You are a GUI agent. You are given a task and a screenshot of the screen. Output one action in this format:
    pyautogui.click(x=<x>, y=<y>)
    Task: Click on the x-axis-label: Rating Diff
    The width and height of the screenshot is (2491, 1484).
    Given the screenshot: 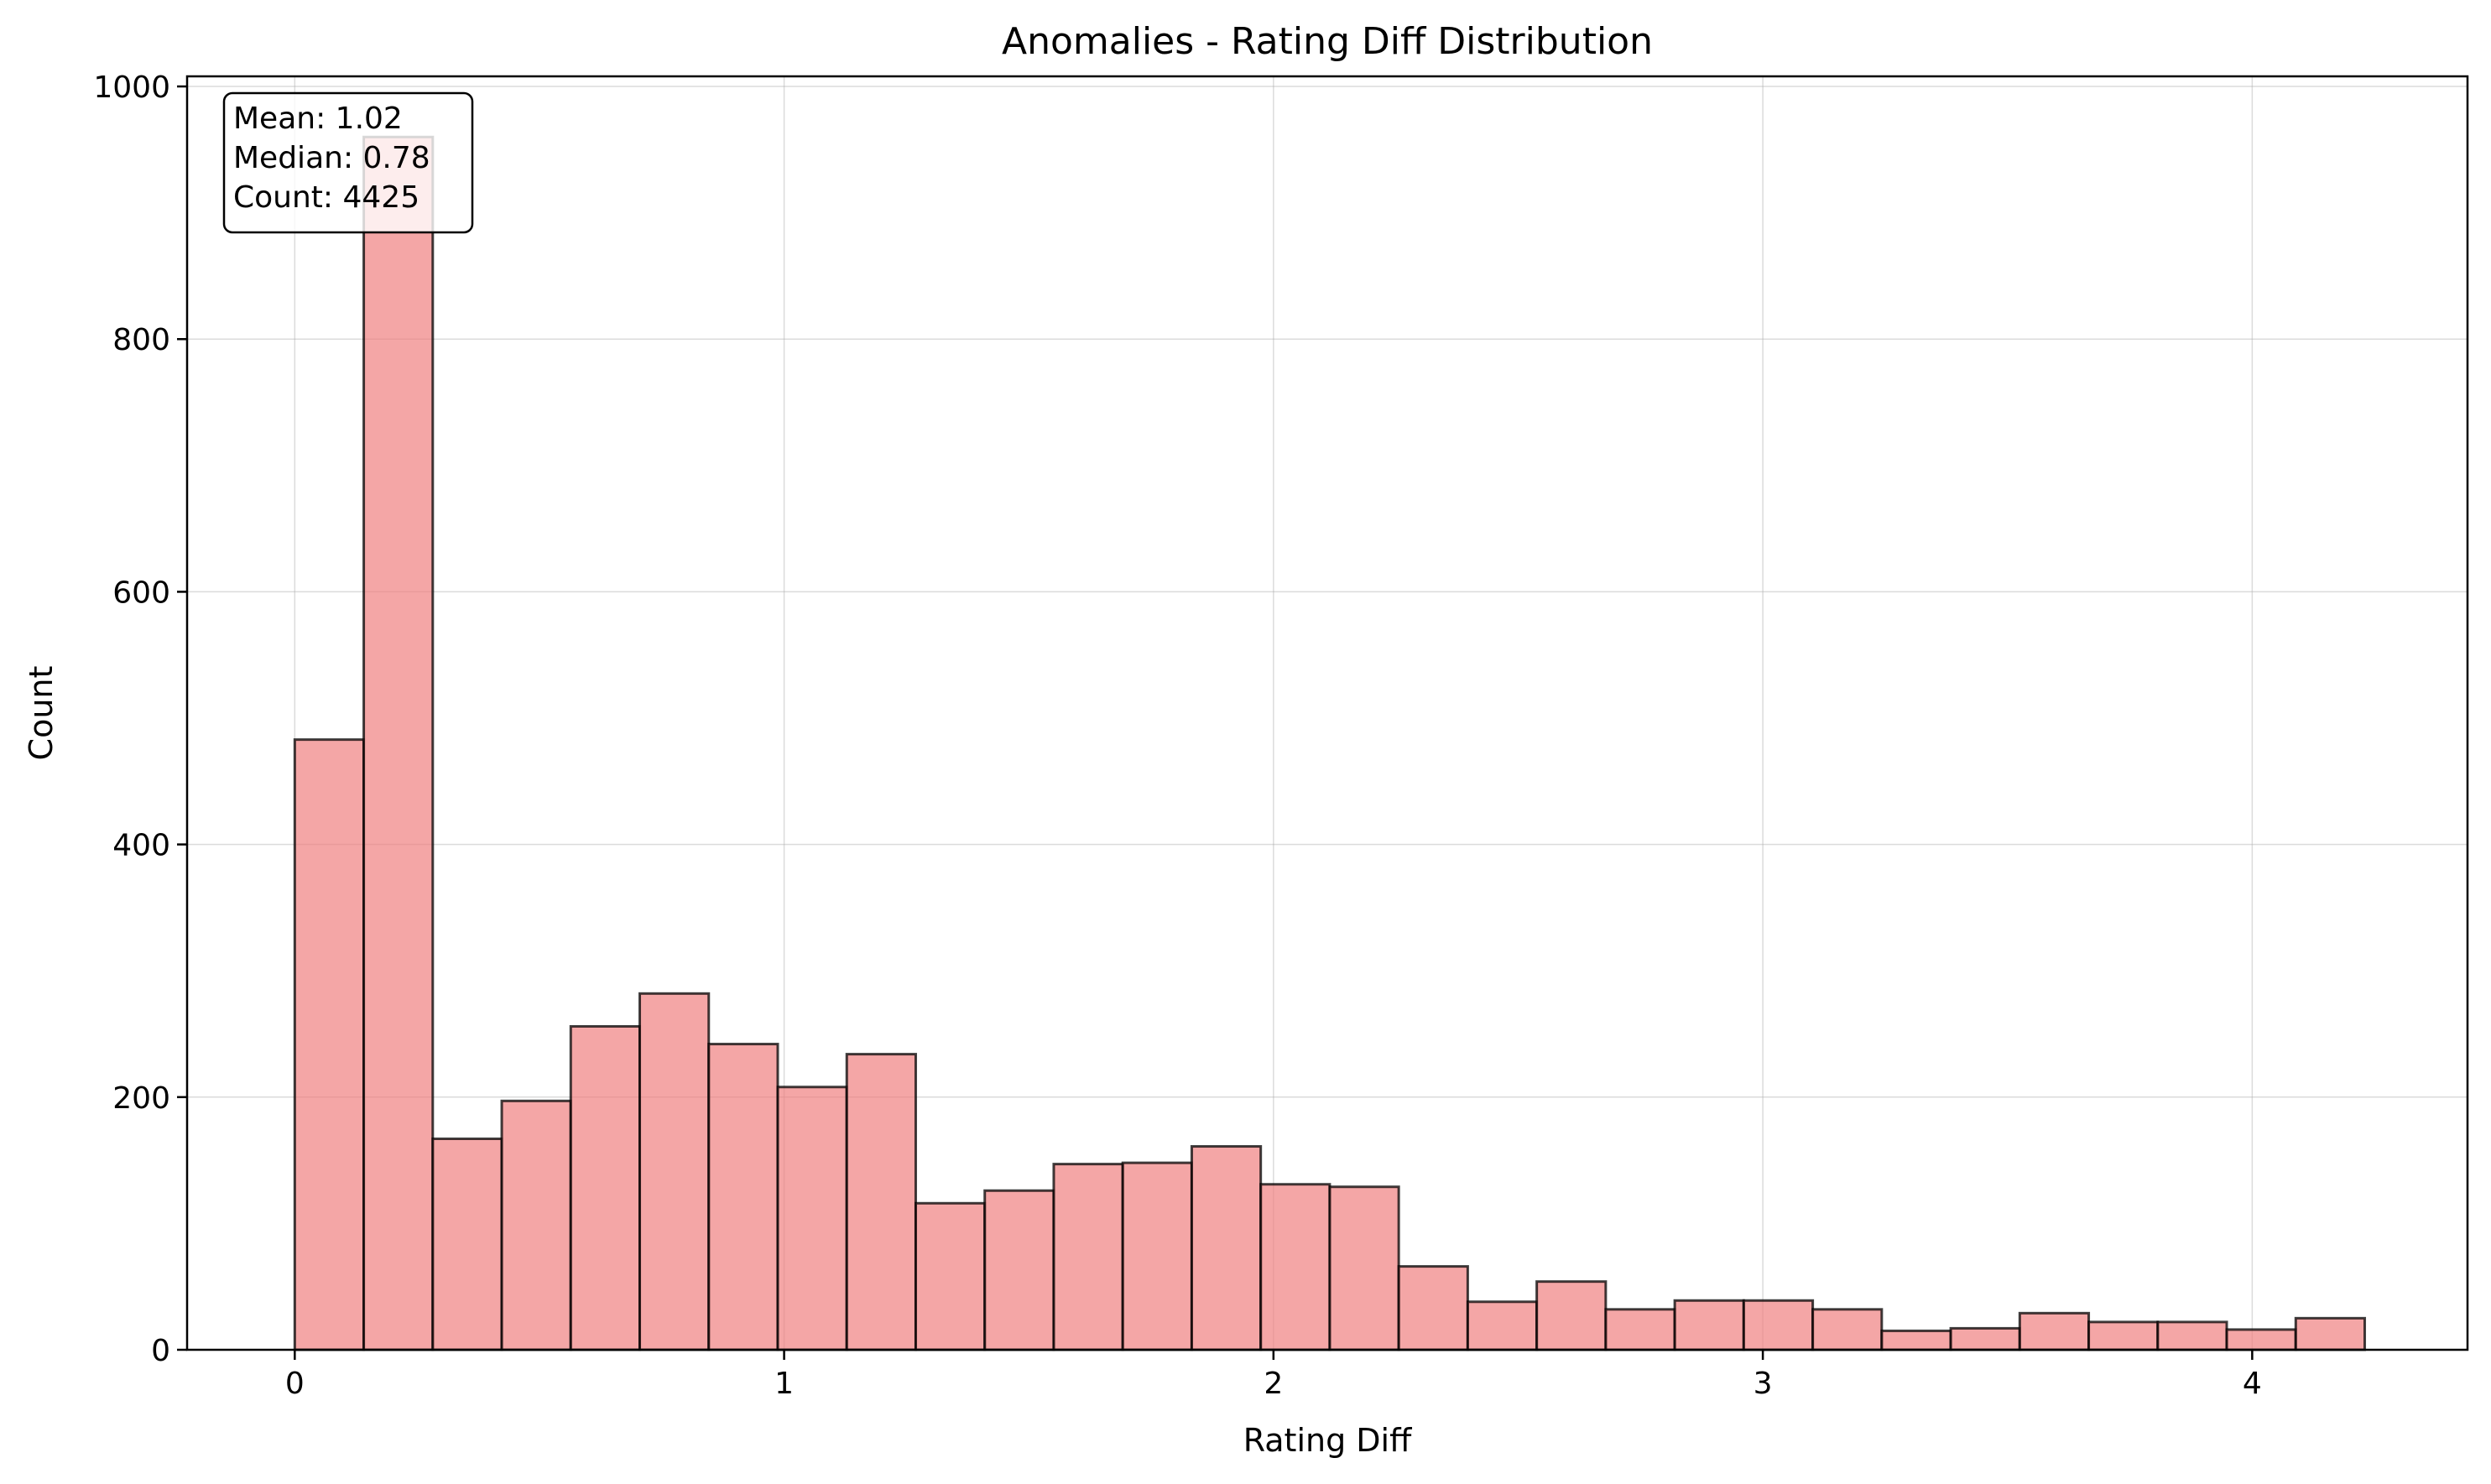 What is the action you would take?
    pyautogui.click(x=1327, y=1440)
    